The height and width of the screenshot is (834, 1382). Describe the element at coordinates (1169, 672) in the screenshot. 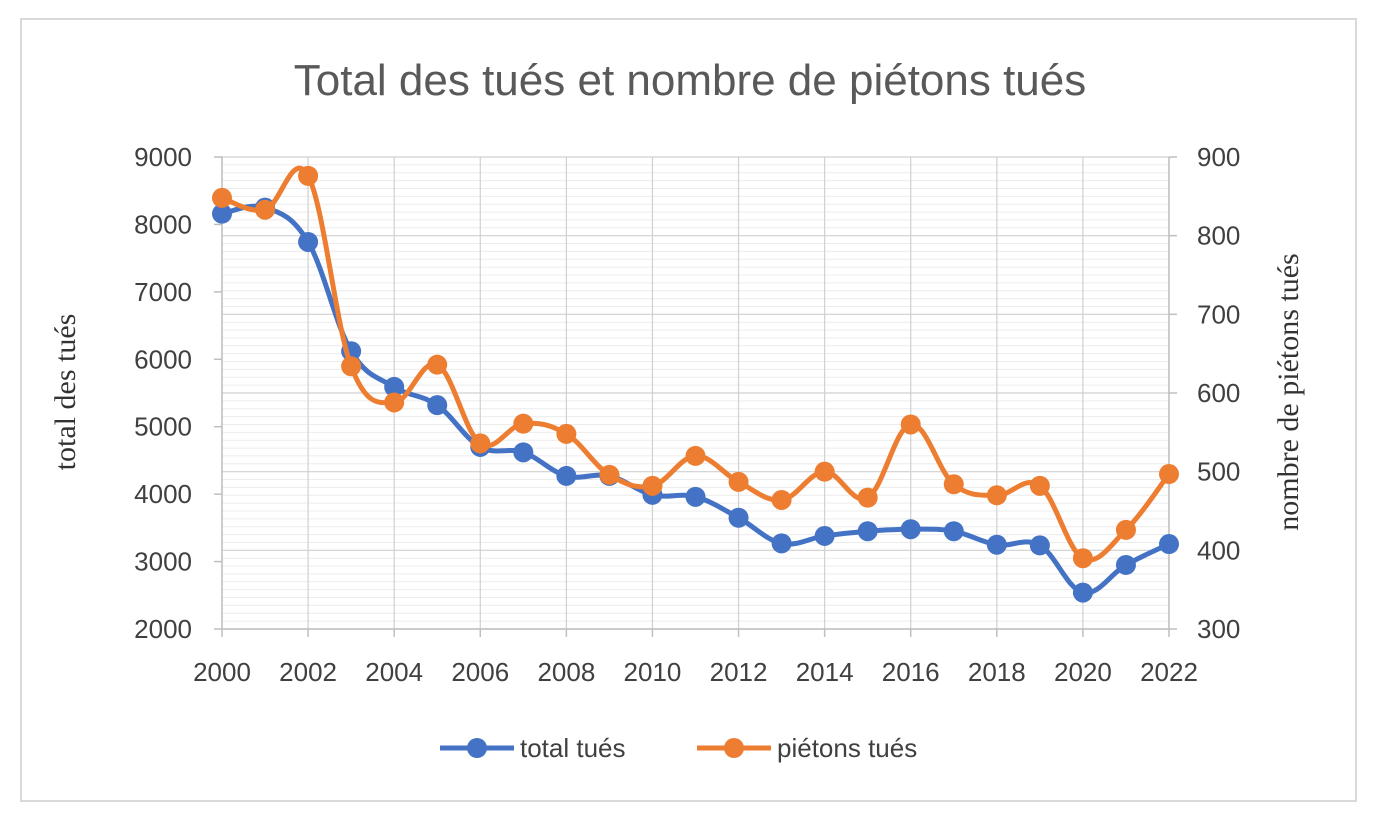

I see `x-tick-label: 2022` at that location.